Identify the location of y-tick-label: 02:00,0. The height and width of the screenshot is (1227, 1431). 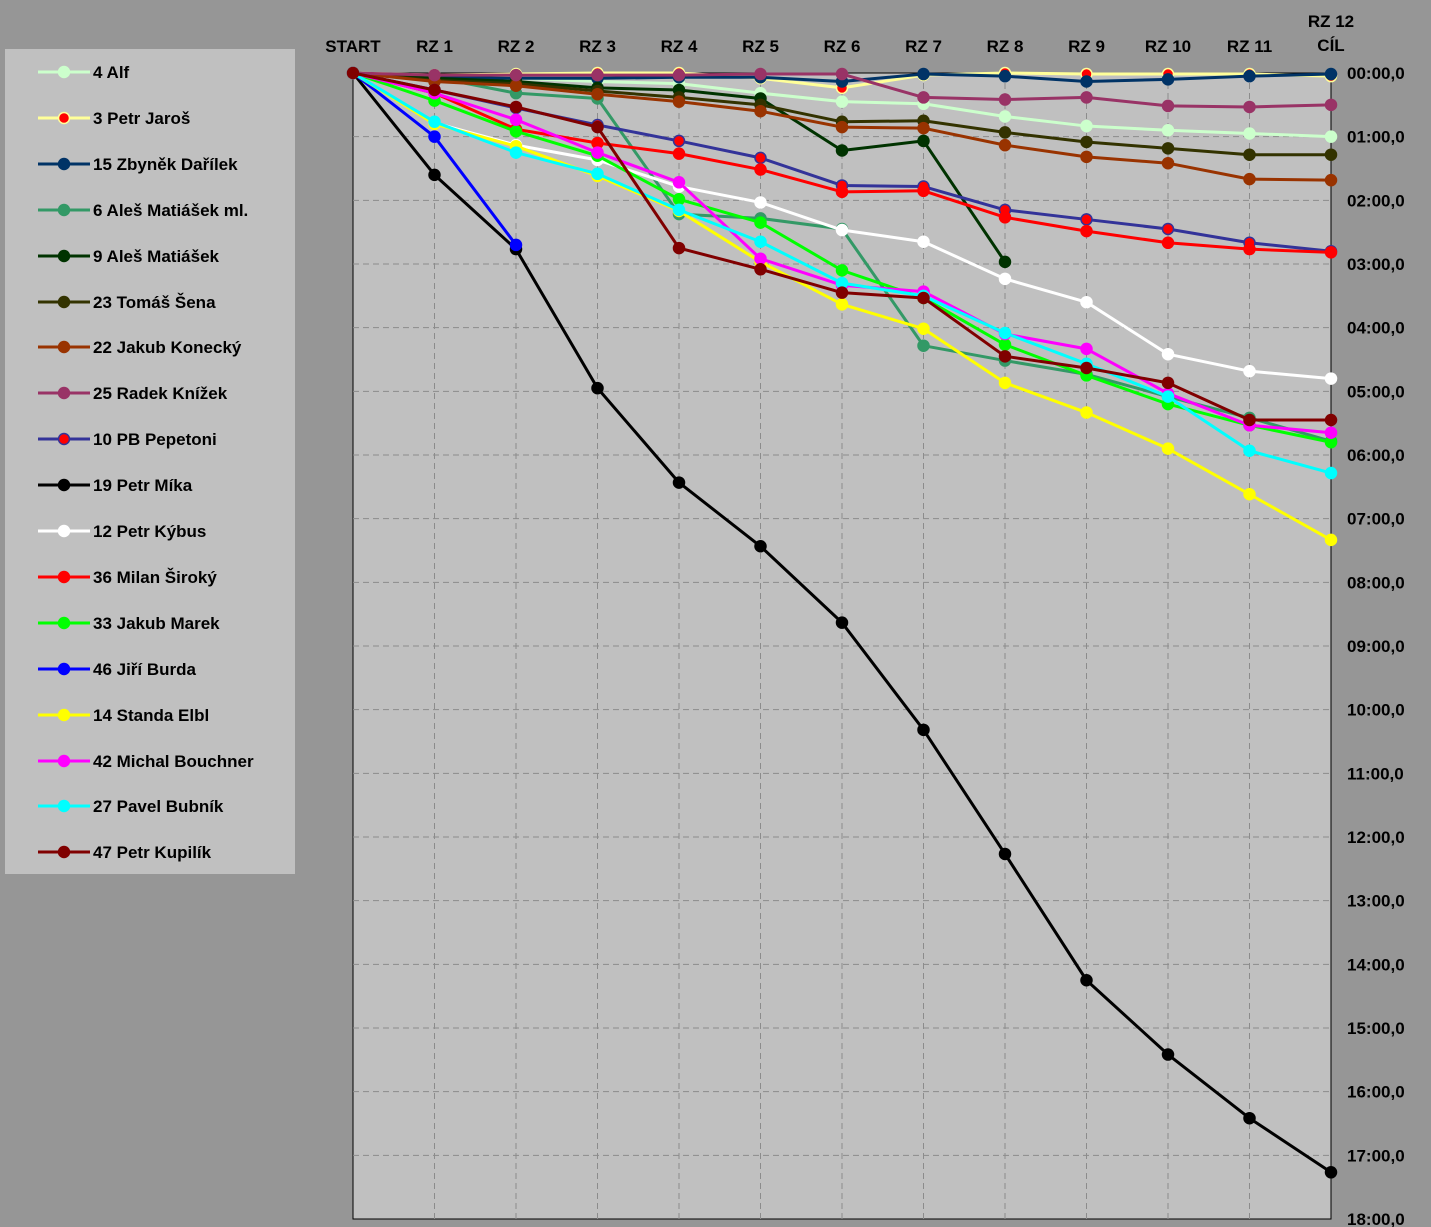
(1376, 200).